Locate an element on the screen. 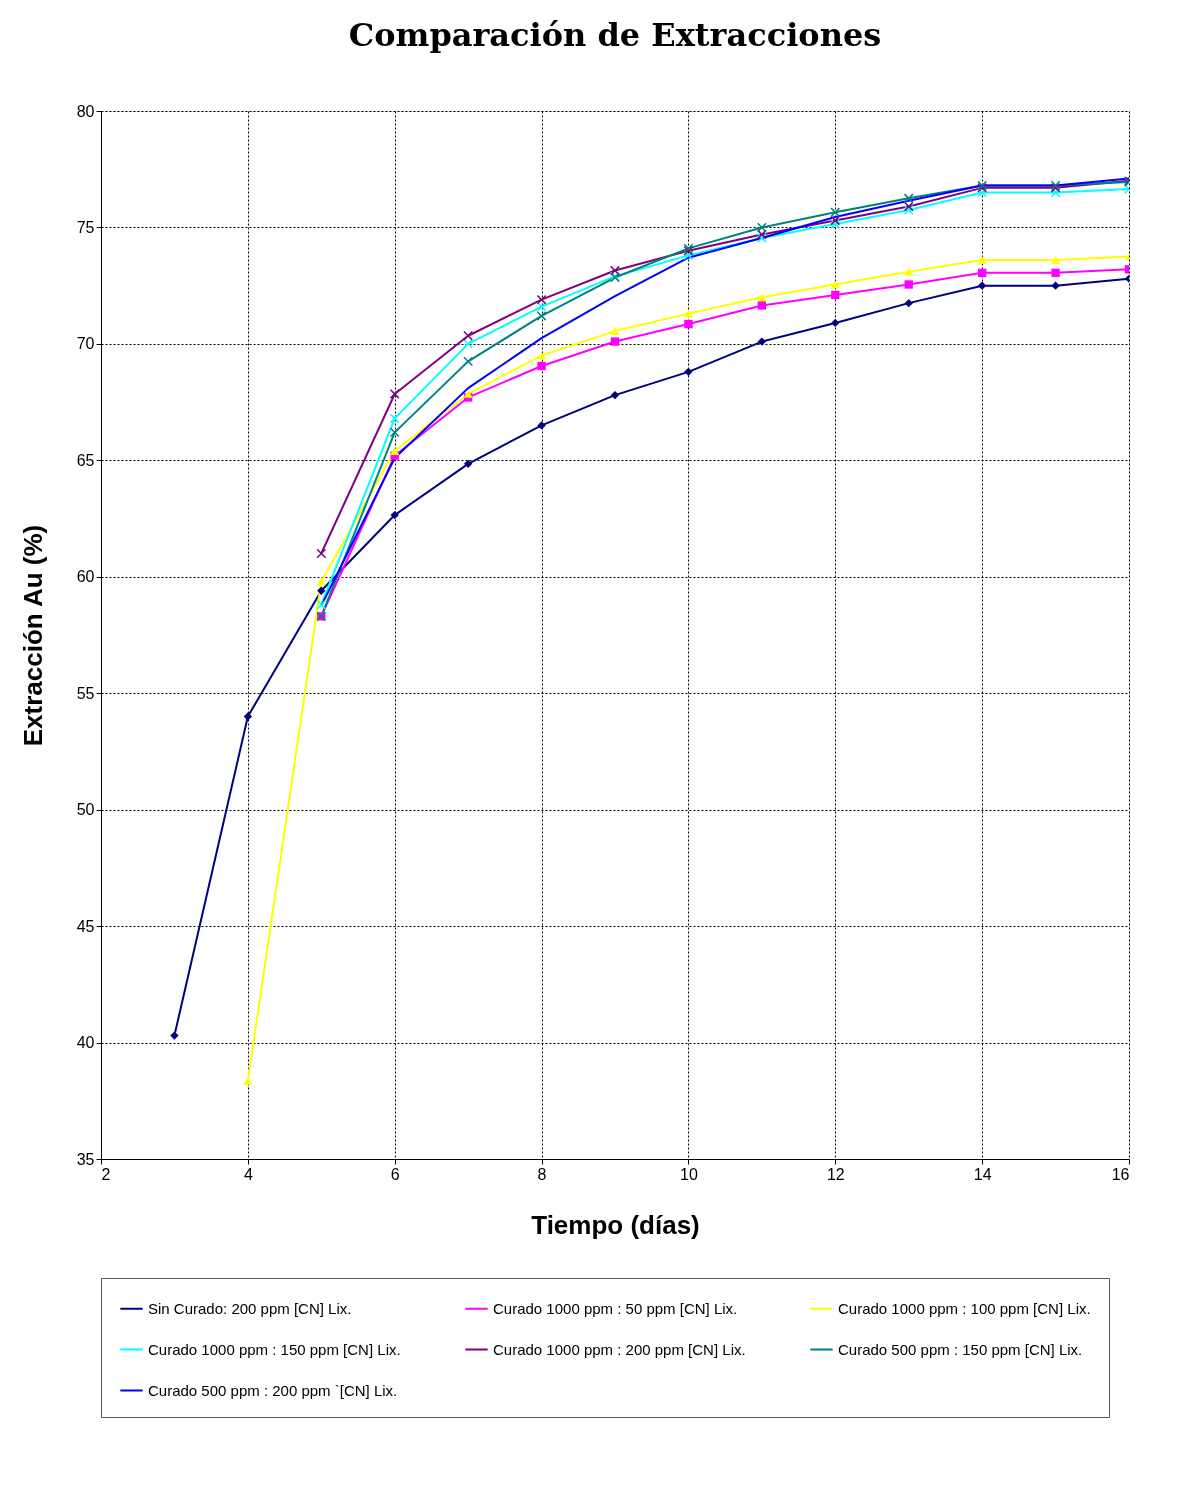  y-tick-label: 60 is located at coordinates (85, 577).